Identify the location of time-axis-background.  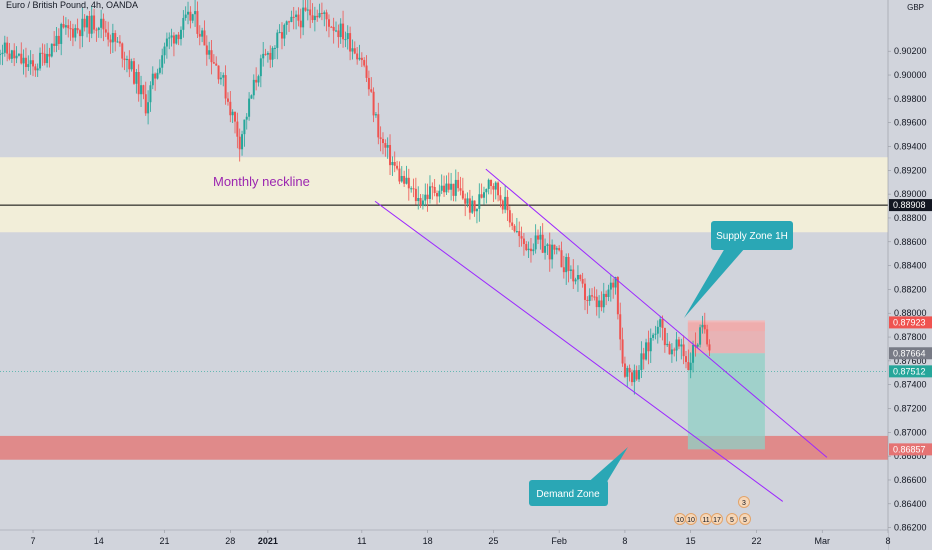
(444, 540).